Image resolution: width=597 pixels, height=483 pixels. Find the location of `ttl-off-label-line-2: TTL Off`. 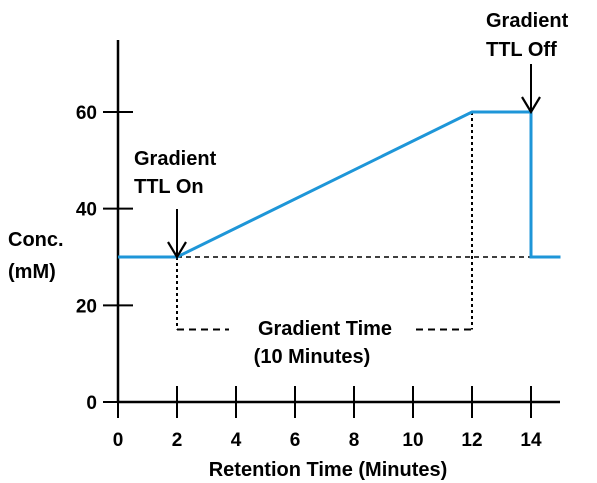

ttl-off-label-line-2: TTL Off is located at coordinates (521, 50).